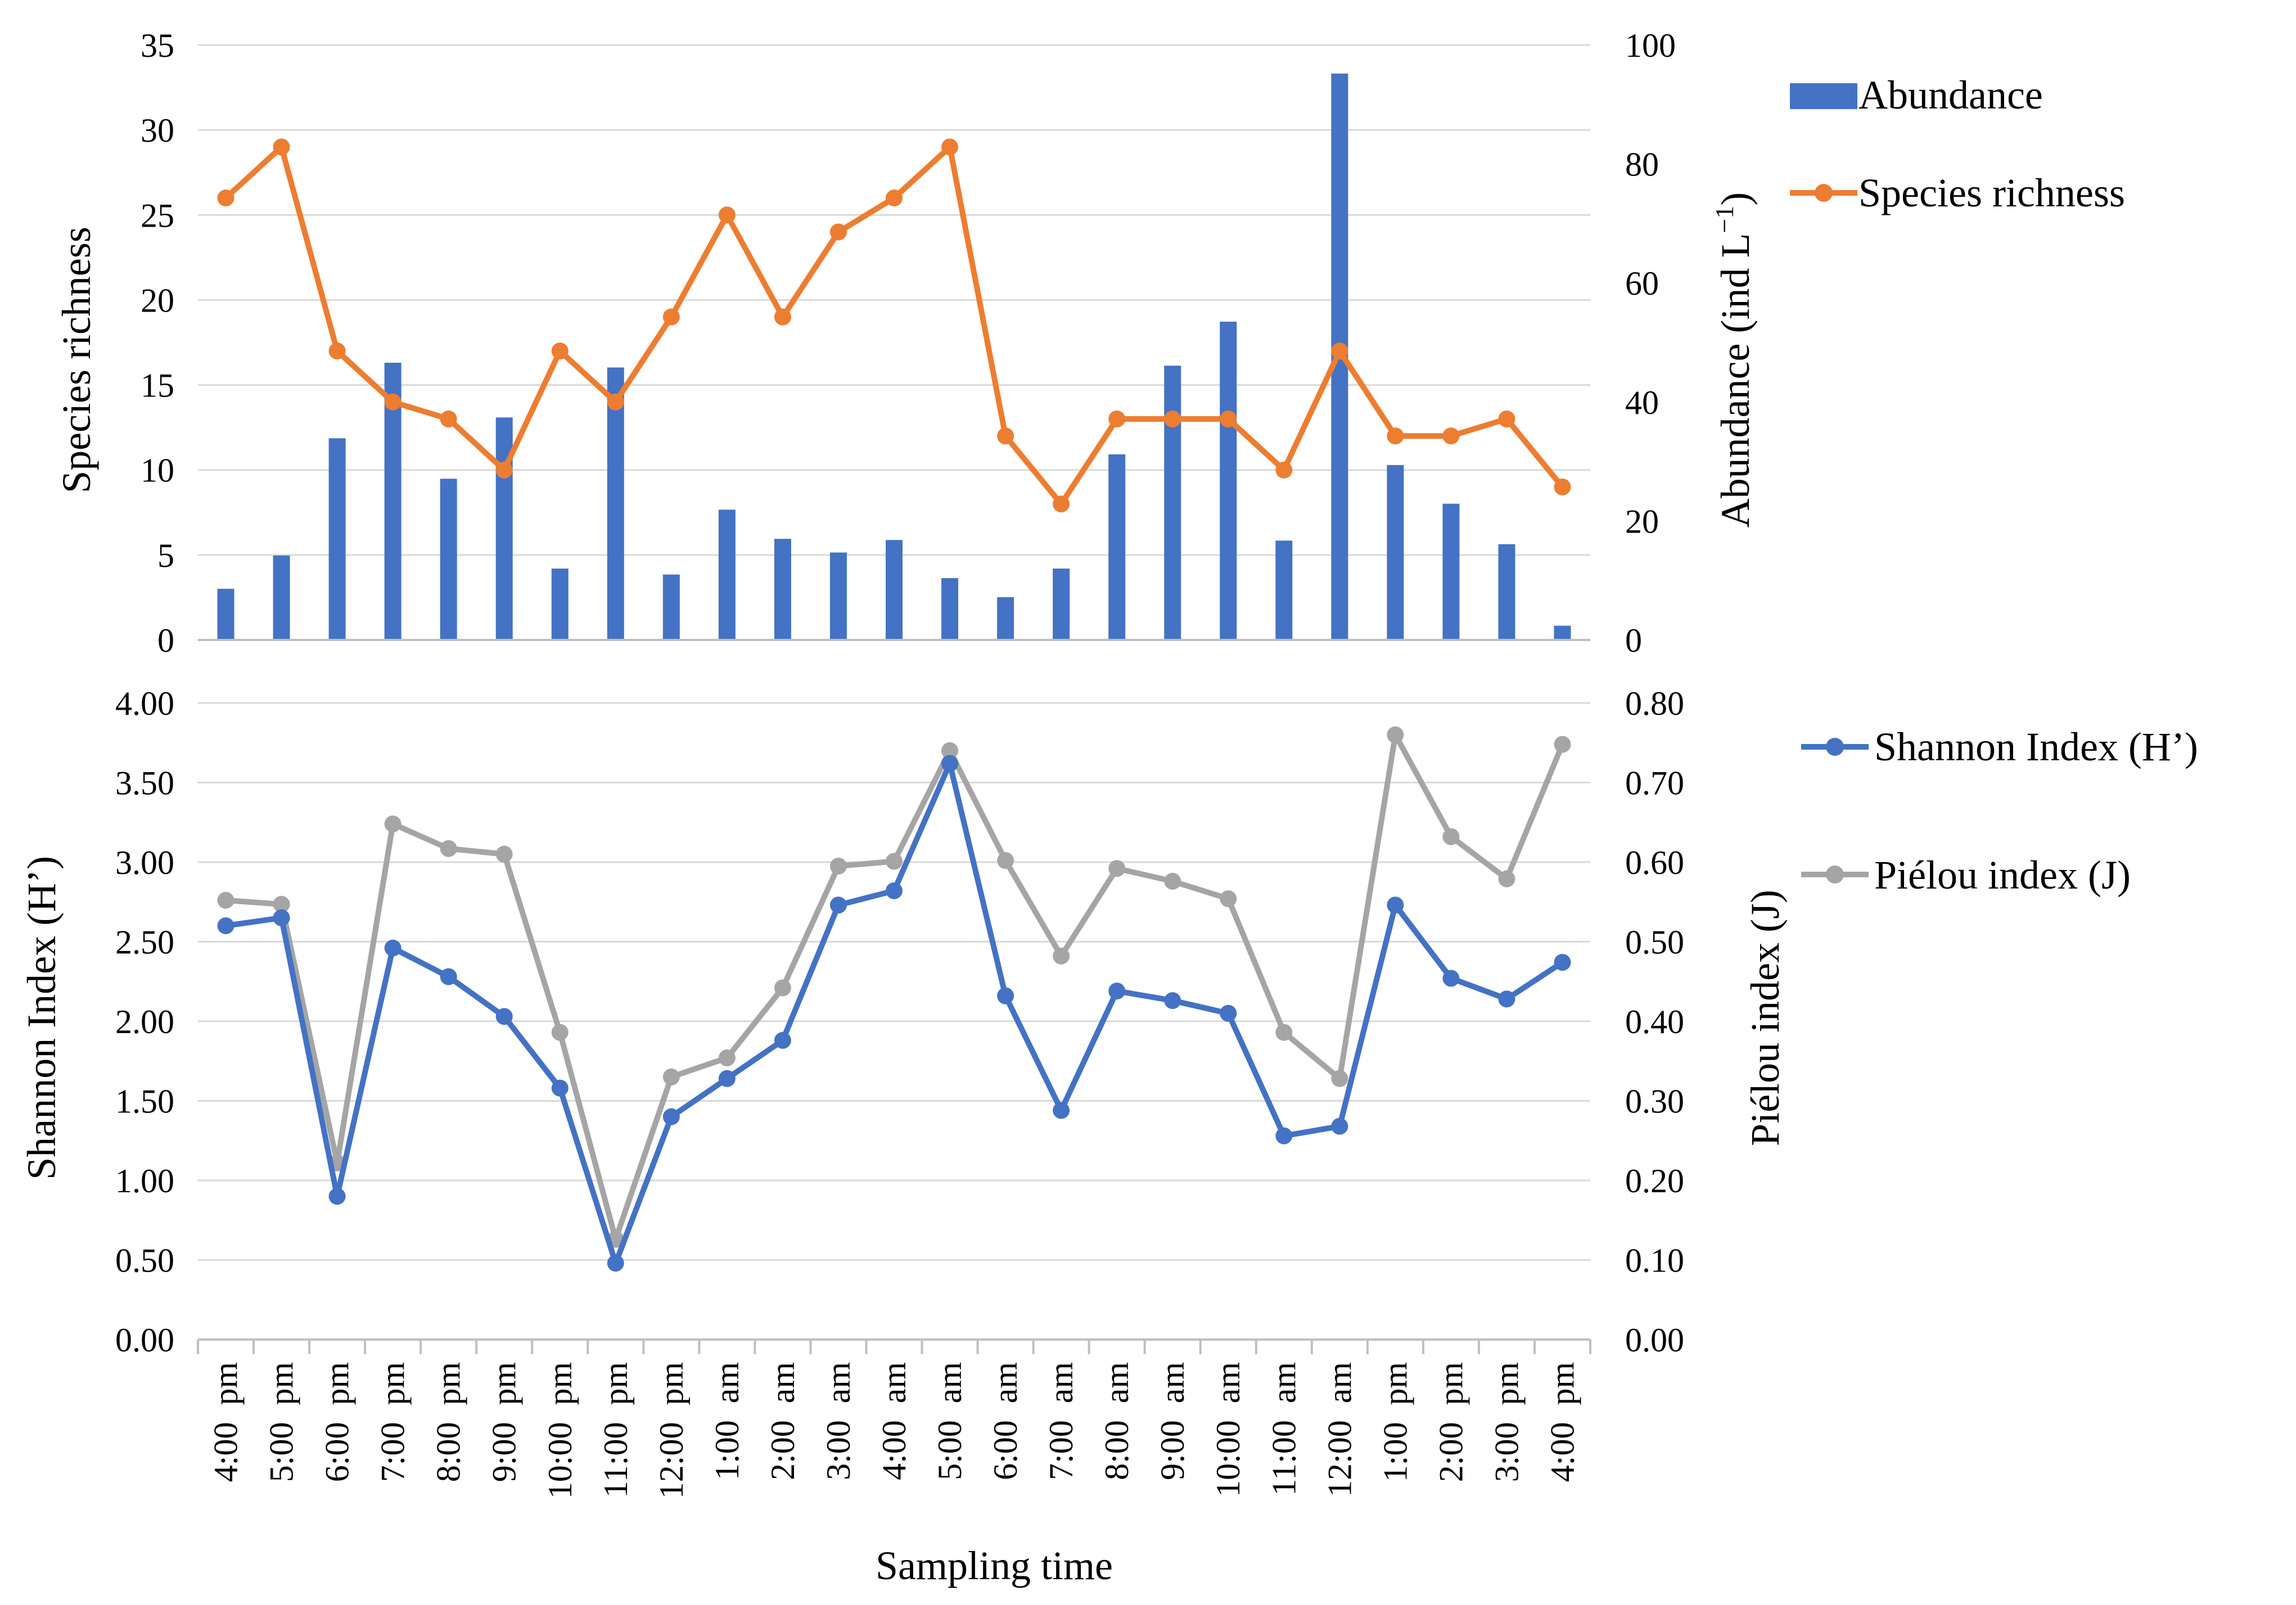 The width and height of the screenshot is (2296, 1605). I want to click on bottom-right-tick-label: 0.40, so click(1654, 1021).